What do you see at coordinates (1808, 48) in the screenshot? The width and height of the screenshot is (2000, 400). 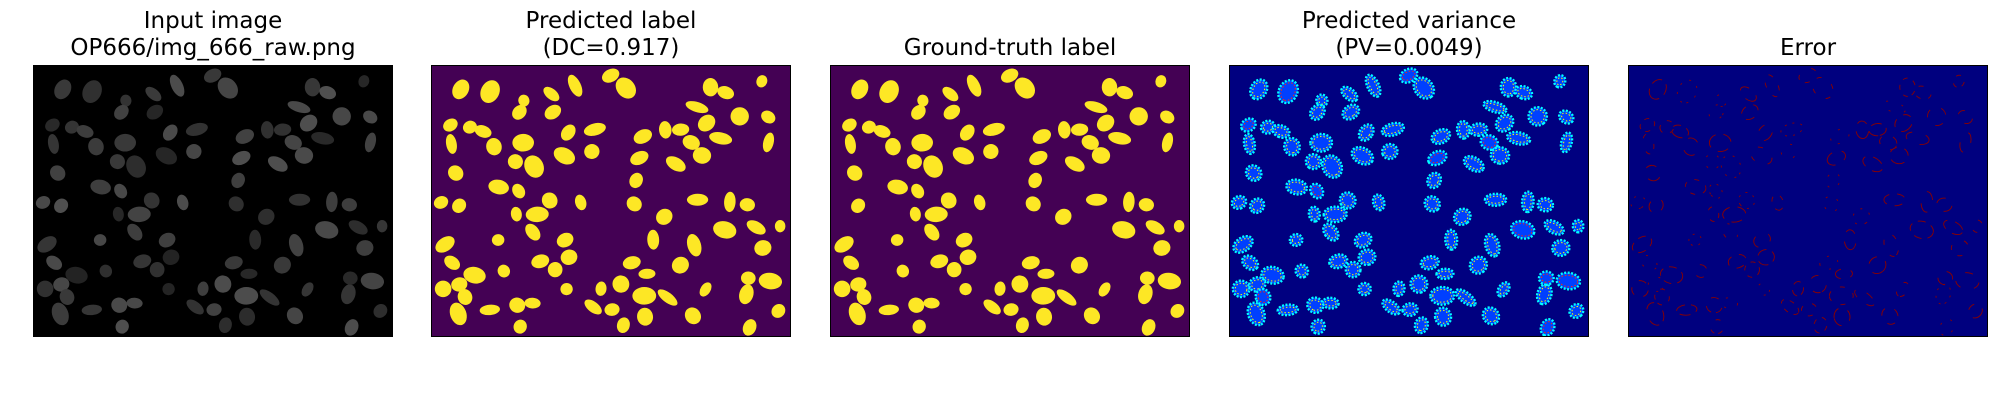 I see `title-line-2: Error` at bounding box center [1808, 48].